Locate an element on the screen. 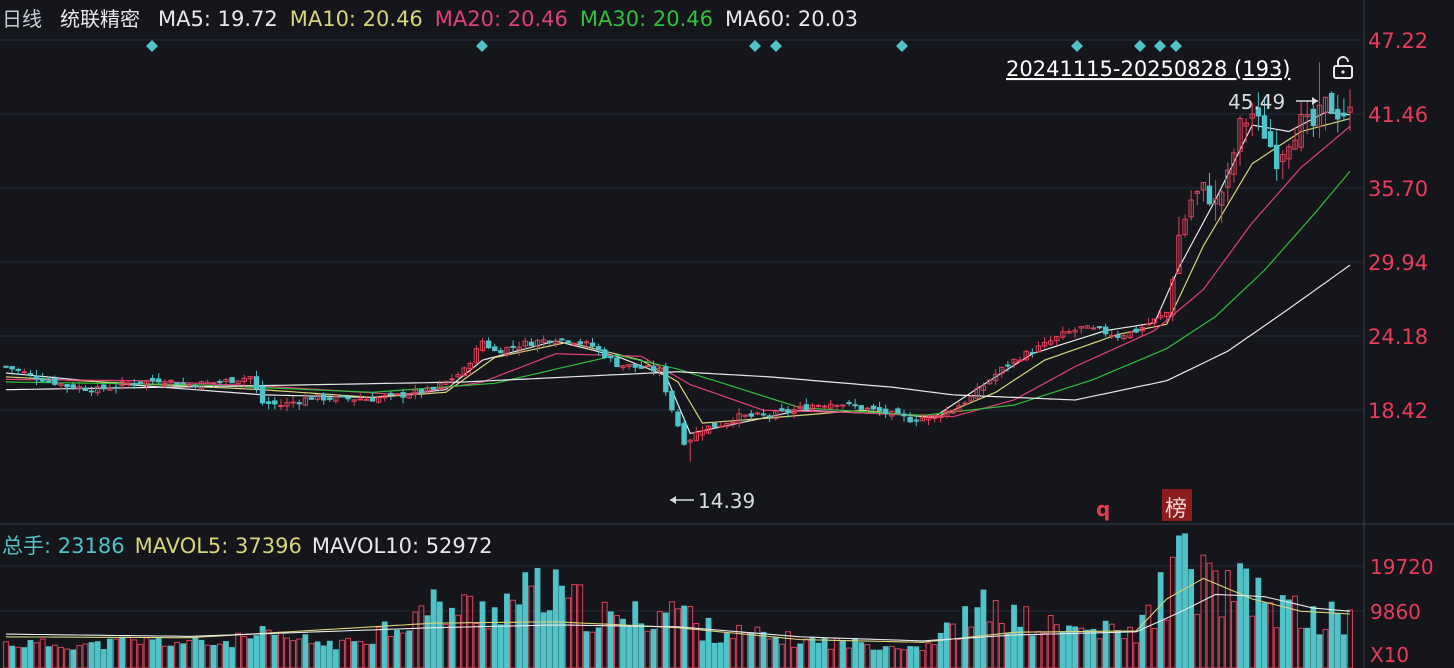 Image resolution: width=1454 pixels, height=668 pixels. stock-name: 统联精密 is located at coordinates (100, 19).